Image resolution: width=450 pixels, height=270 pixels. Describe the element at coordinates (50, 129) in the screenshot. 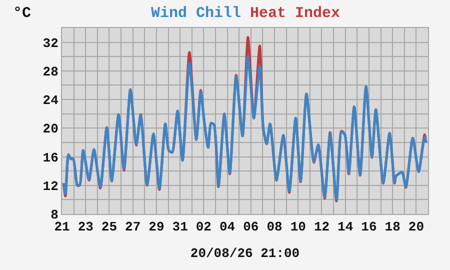

I see `y-tick-label: 20` at that location.